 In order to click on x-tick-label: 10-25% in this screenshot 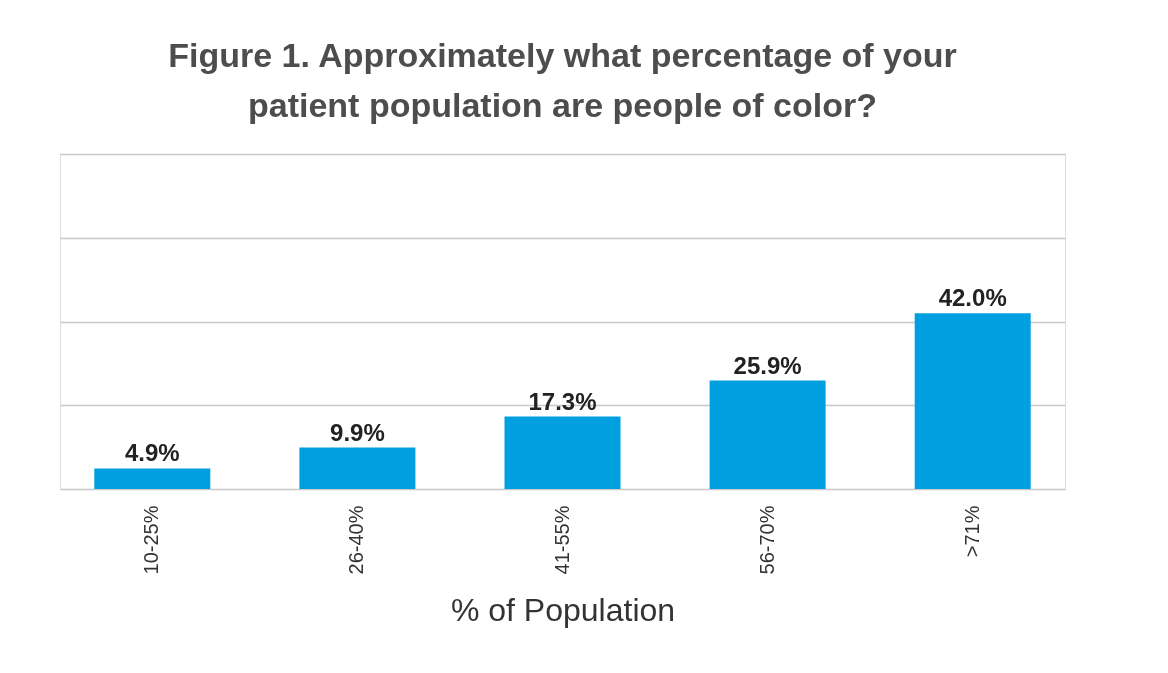, I will do `click(151, 540)`.